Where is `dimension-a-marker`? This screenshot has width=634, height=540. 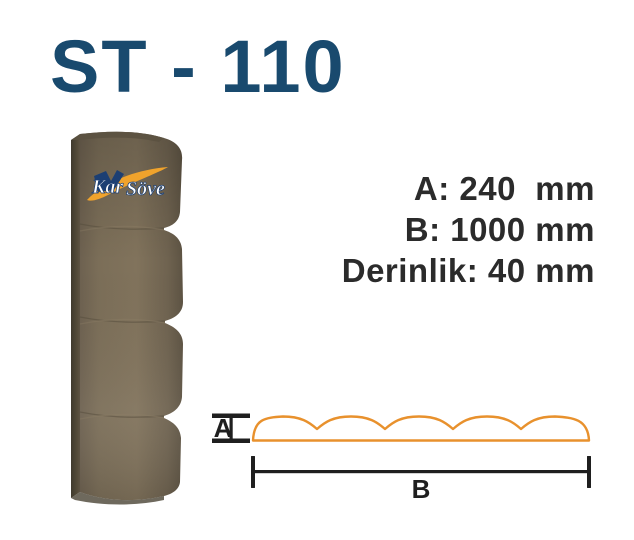
dimension-a-marker is located at coordinates (231, 428).